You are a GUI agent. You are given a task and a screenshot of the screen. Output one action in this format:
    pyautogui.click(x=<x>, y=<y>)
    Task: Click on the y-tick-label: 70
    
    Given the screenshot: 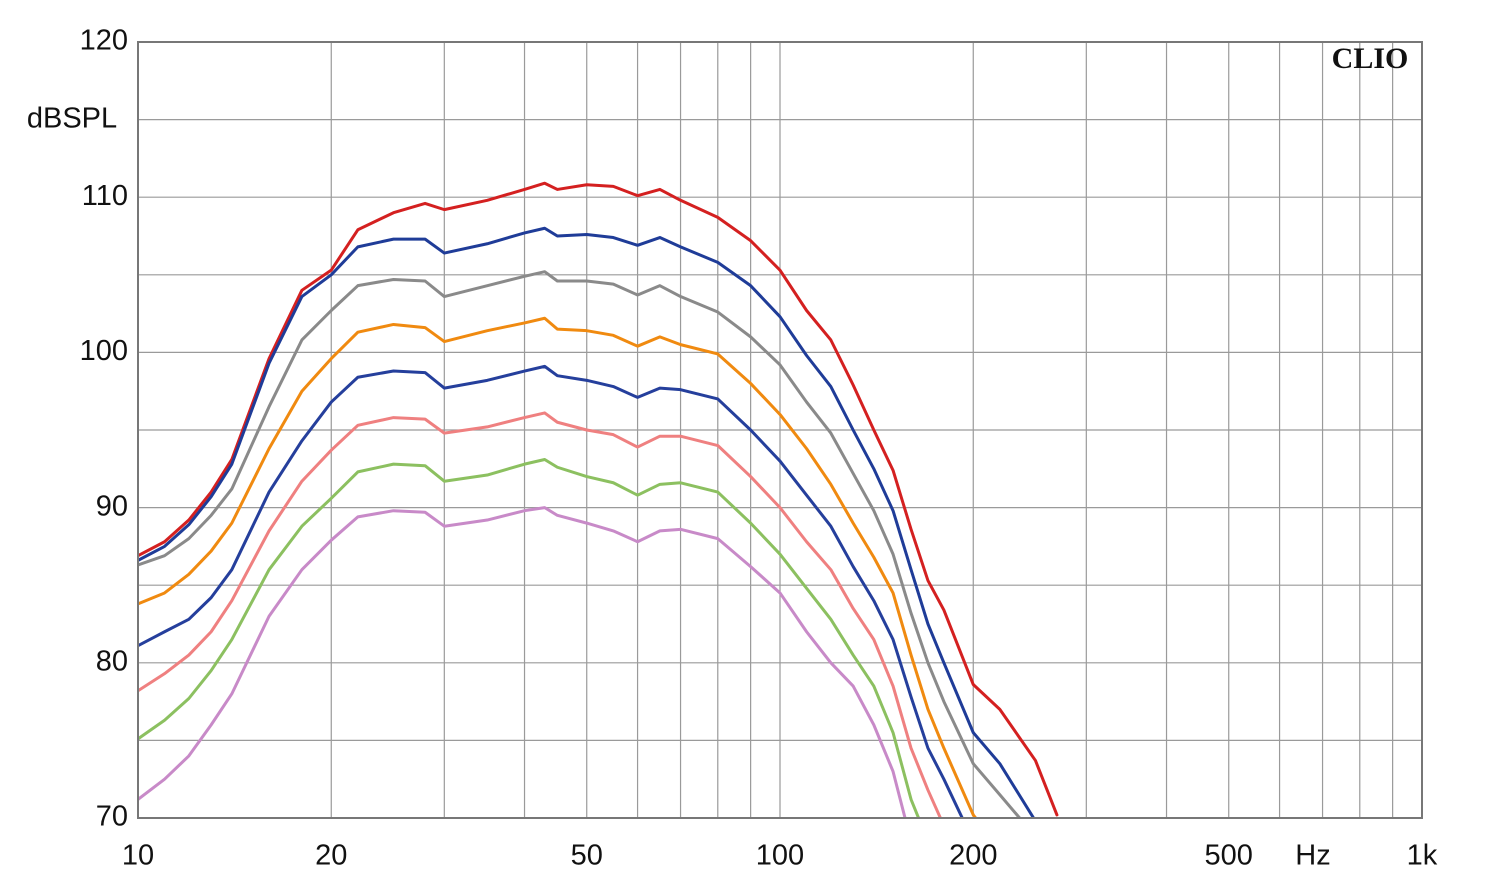 What is the action you would take?
    pyautogui.click(x=112, y=817)
    